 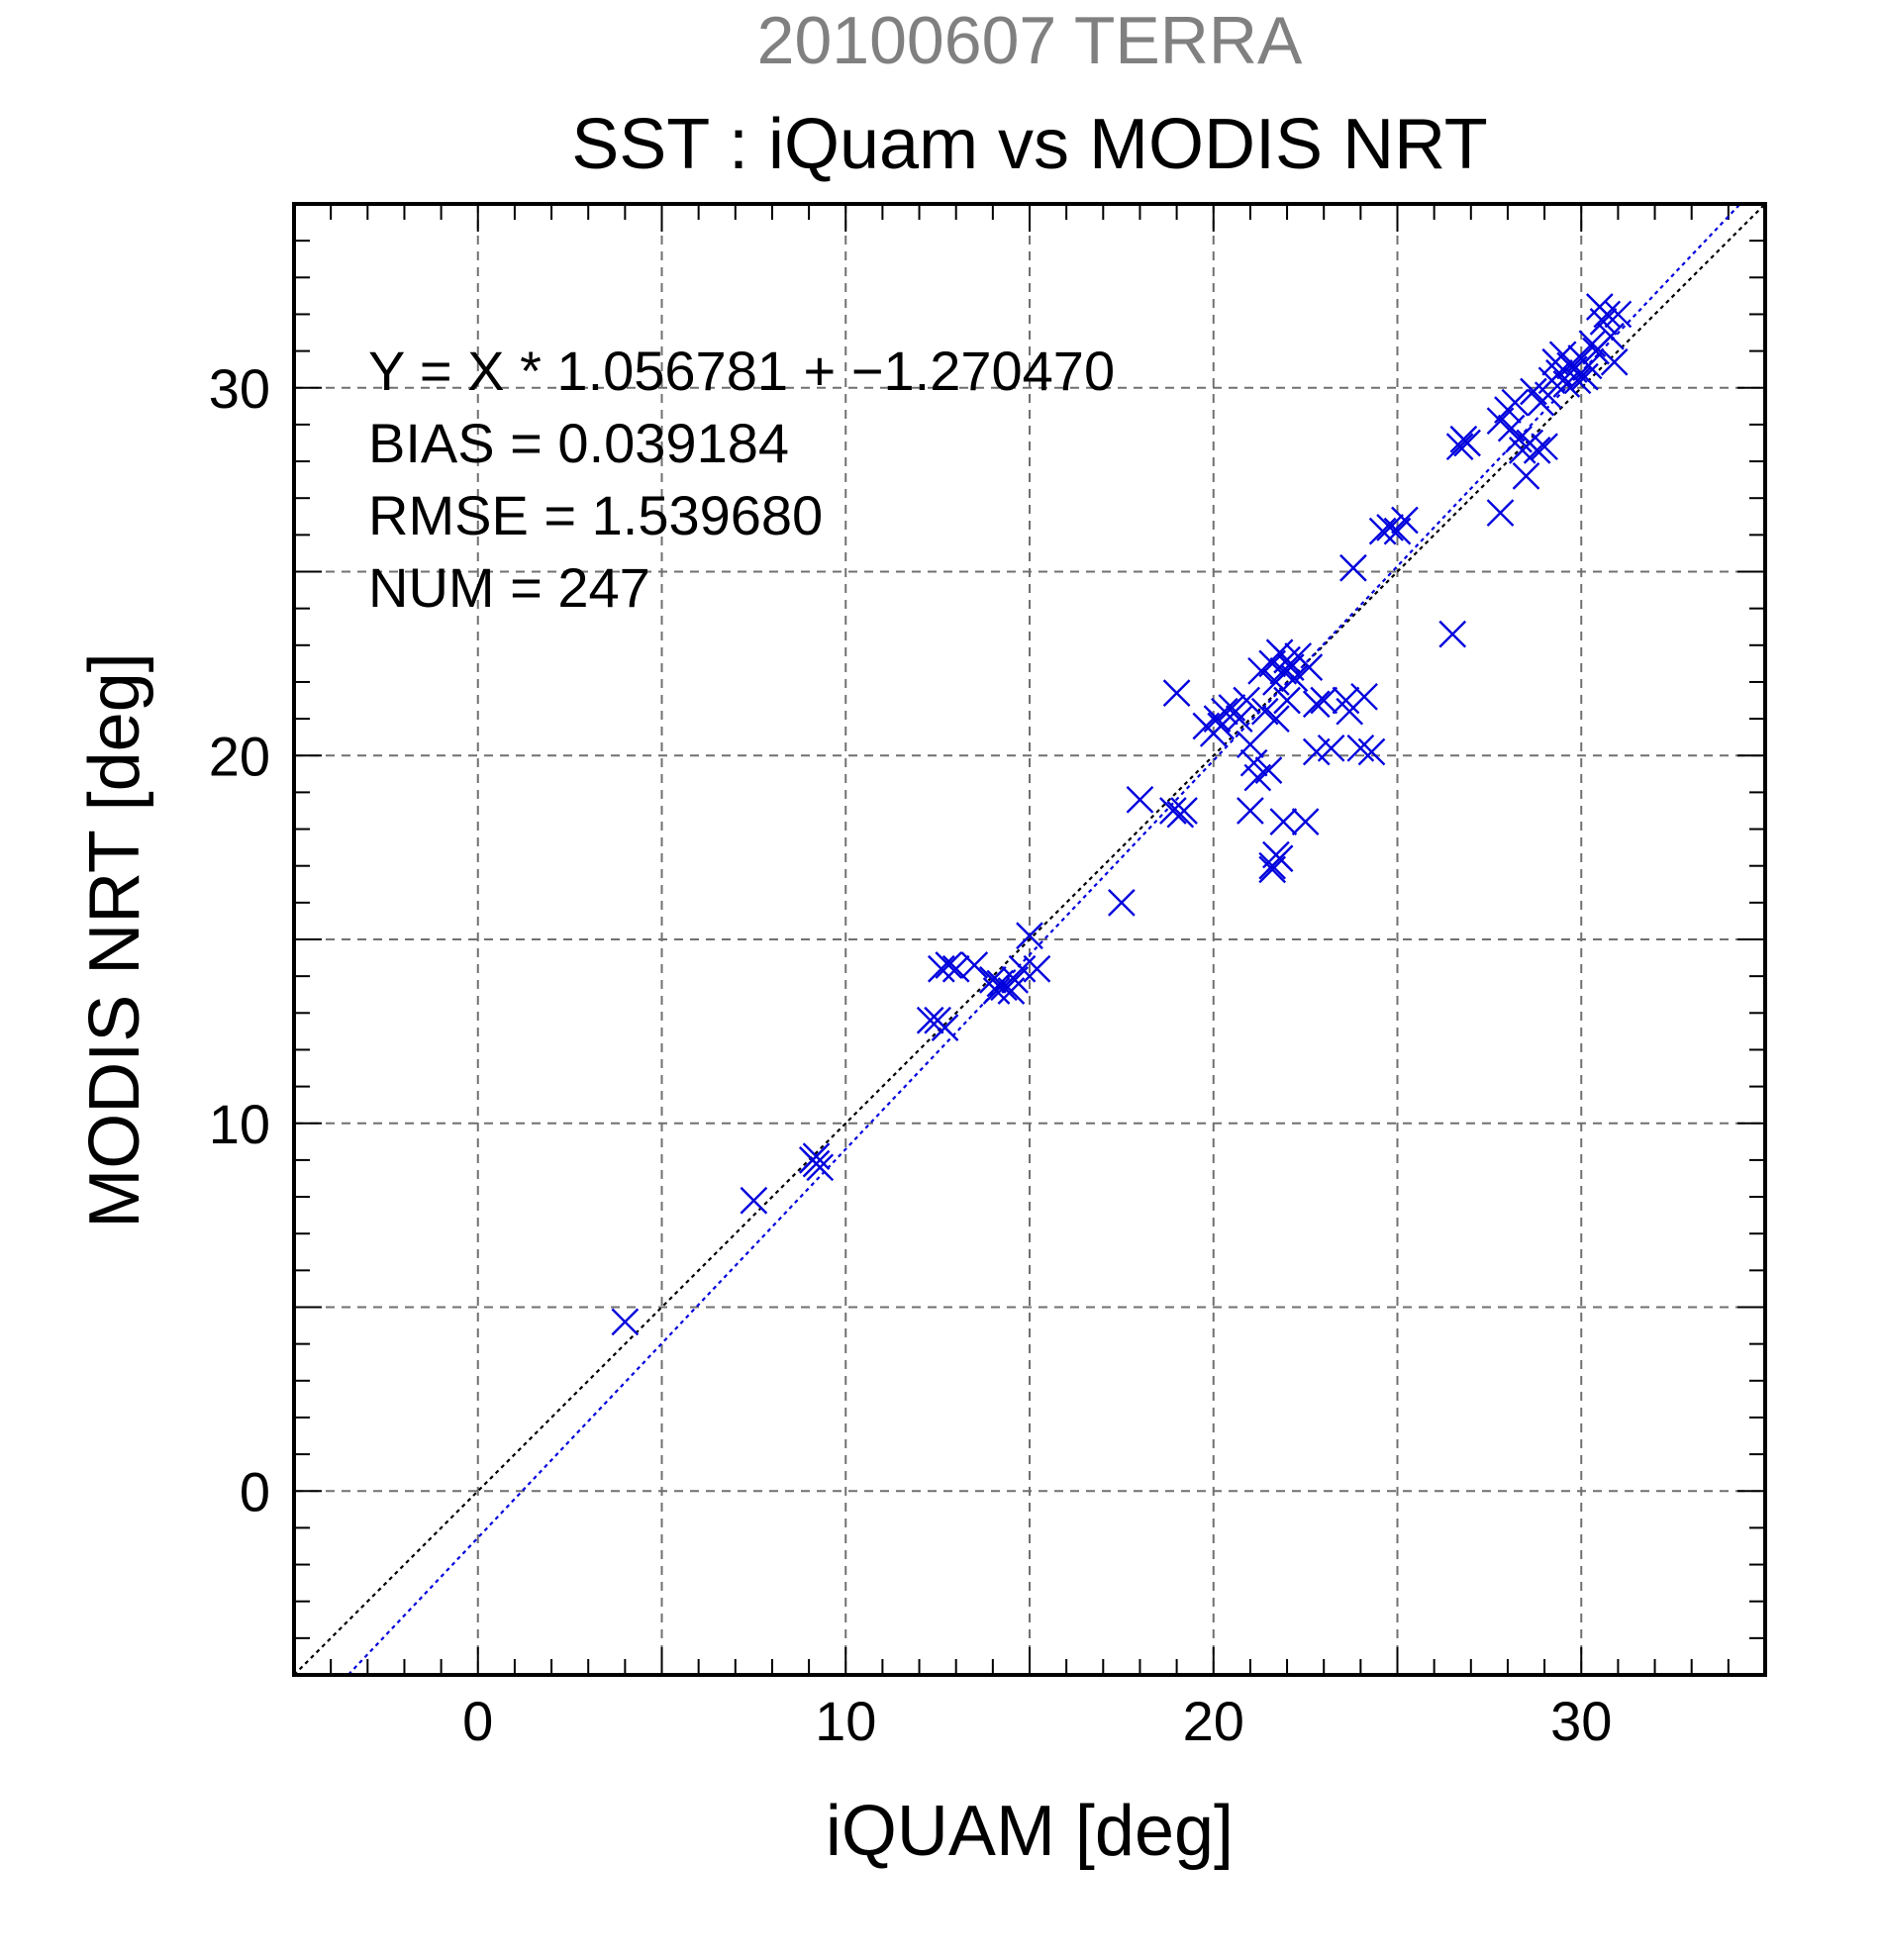 I want to click on y-tick-label: 0, so click(x=255, y=1491).